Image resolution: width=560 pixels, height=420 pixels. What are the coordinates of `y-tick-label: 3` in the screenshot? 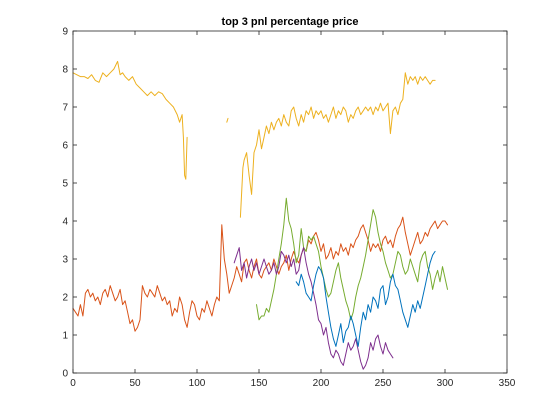 It's located at (65, 260).